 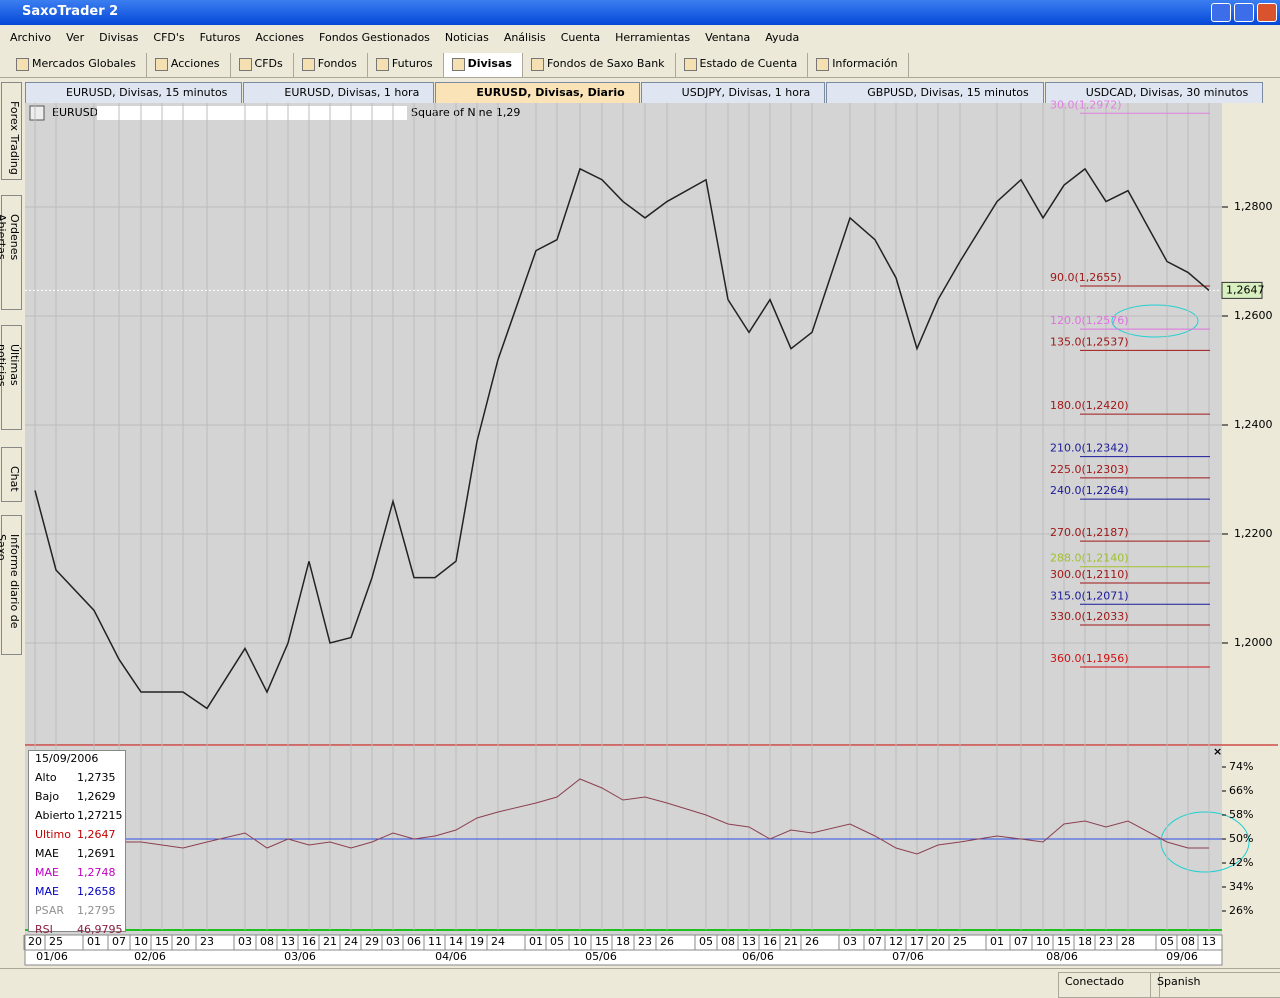 I want to click on level-label: 360.0(1,1956), so click(x=1089, y=658).